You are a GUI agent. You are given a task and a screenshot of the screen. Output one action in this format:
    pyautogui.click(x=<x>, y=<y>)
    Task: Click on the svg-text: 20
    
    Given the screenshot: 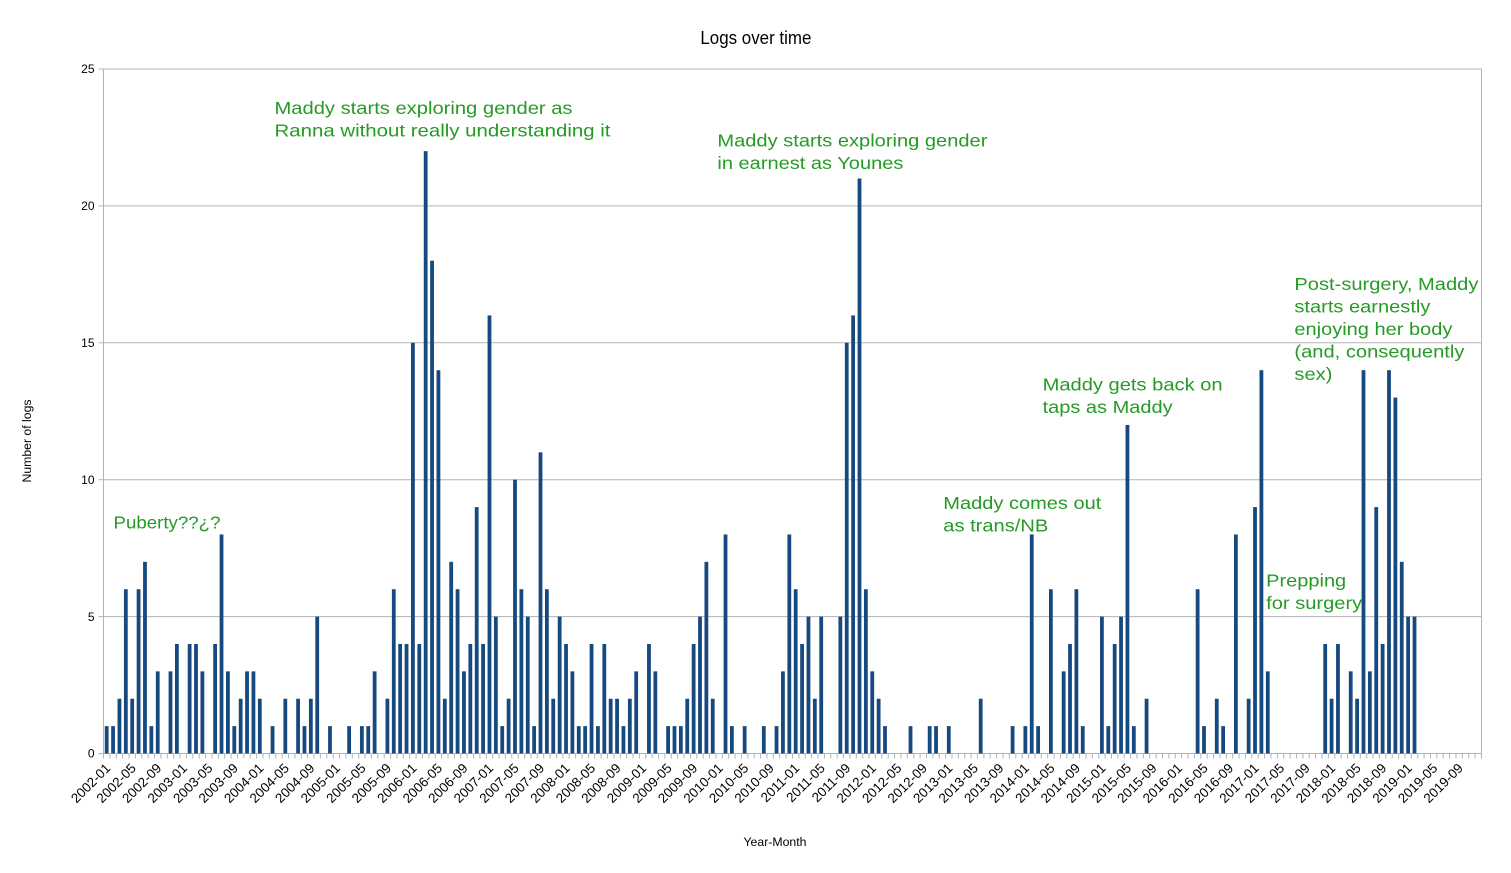 What is the action you would take?
    pyautogui.click(x=88, y=206)
    